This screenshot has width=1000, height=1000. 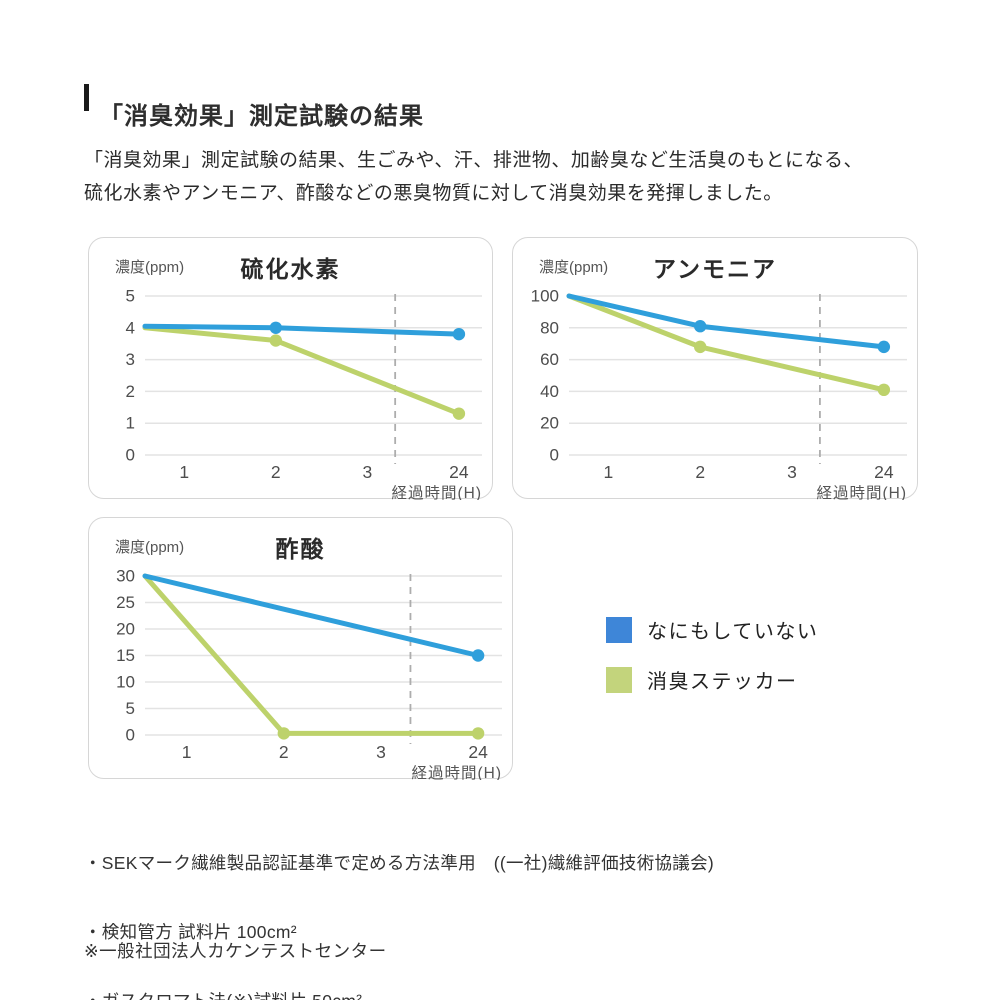 What do you see at coordinates (619, 679) in the screenshot?
I see `green-legend-swatch` at bounding box center [619, 679].